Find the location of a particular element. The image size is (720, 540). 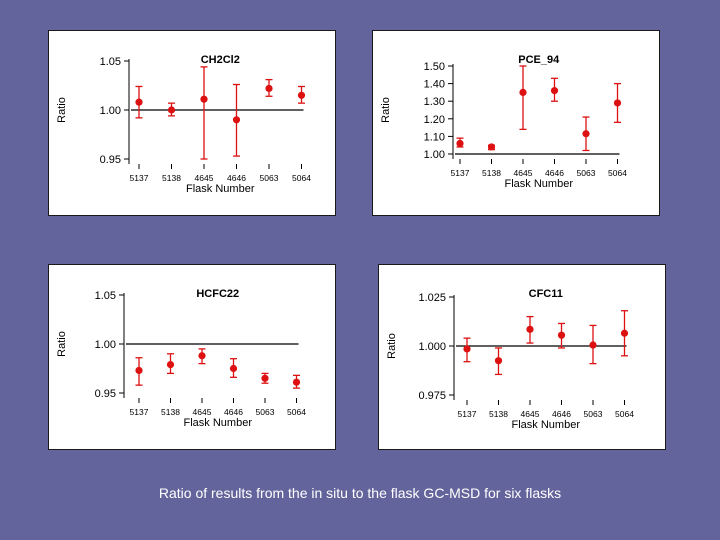

y-tick-label: 1.40 is located at coordinates (434, 85).